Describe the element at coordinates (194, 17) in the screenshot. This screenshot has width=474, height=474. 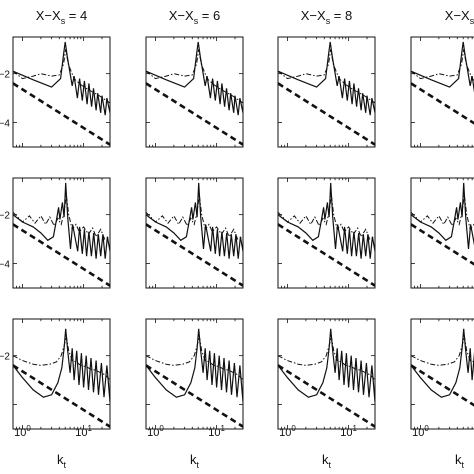
I see `column-title: X−Xs = 6` at that location.